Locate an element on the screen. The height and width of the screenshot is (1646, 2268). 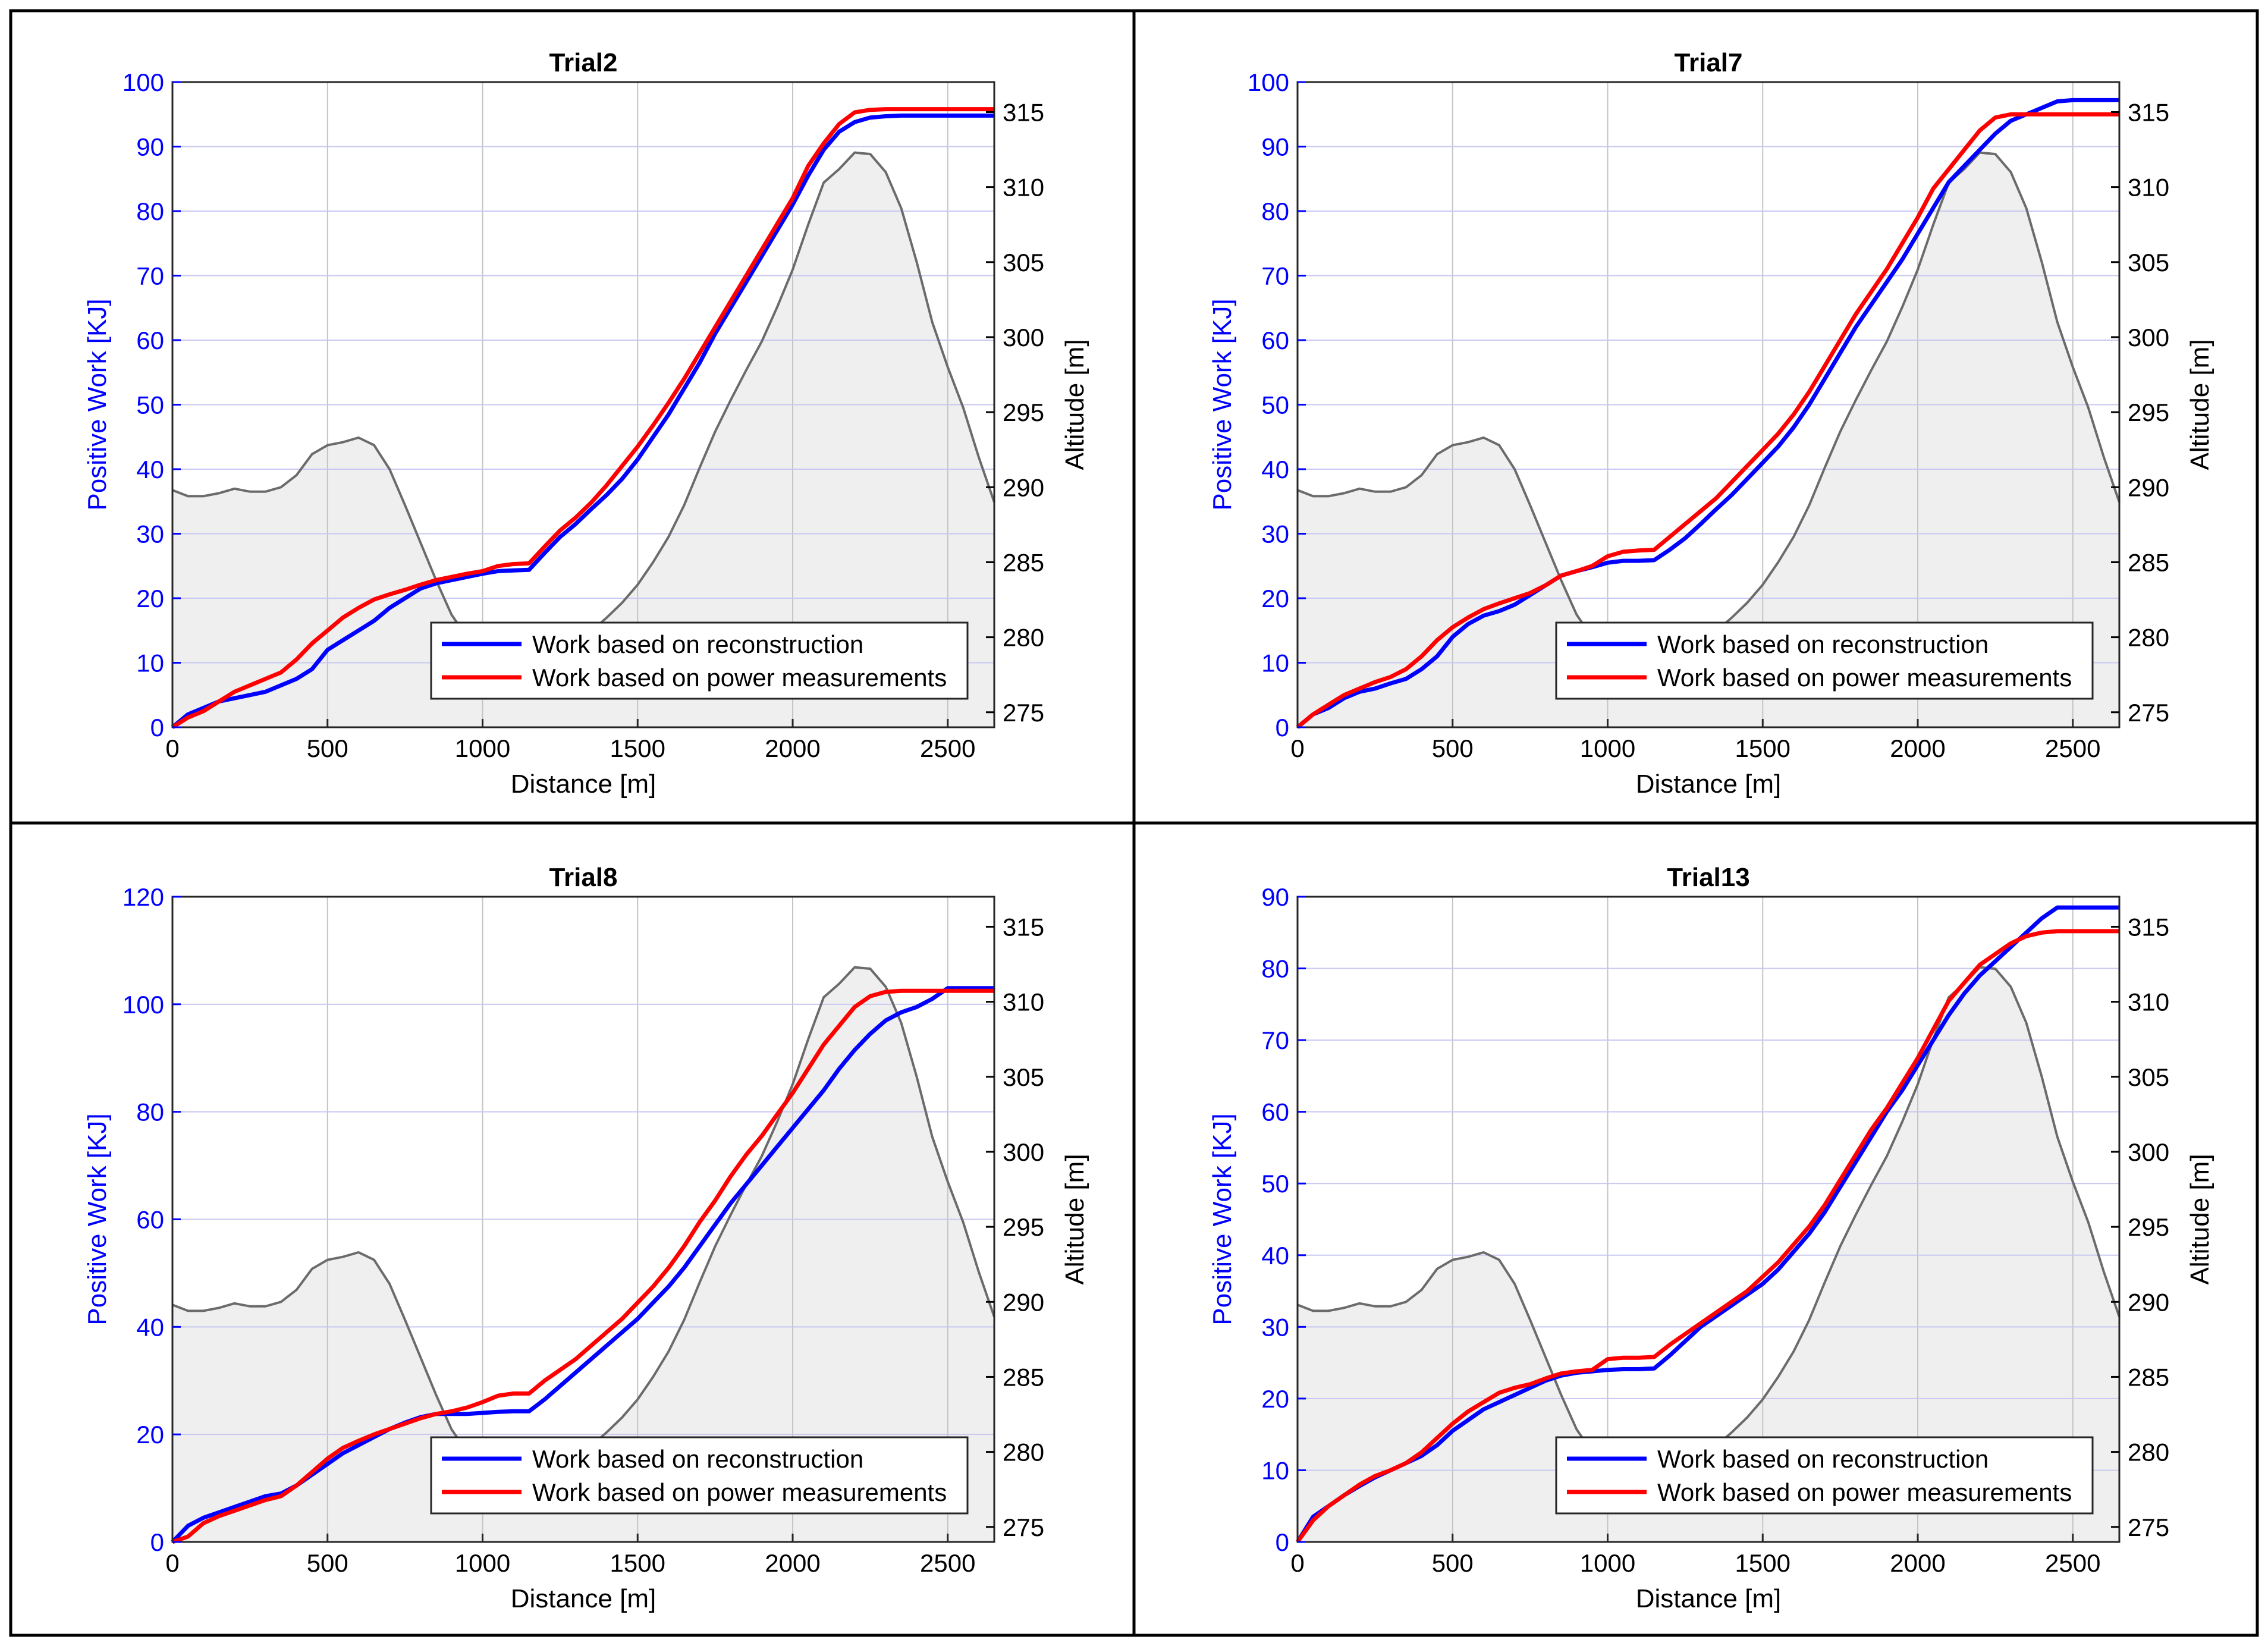
y-tick-label: 90 is located at coordinates (150, 147).